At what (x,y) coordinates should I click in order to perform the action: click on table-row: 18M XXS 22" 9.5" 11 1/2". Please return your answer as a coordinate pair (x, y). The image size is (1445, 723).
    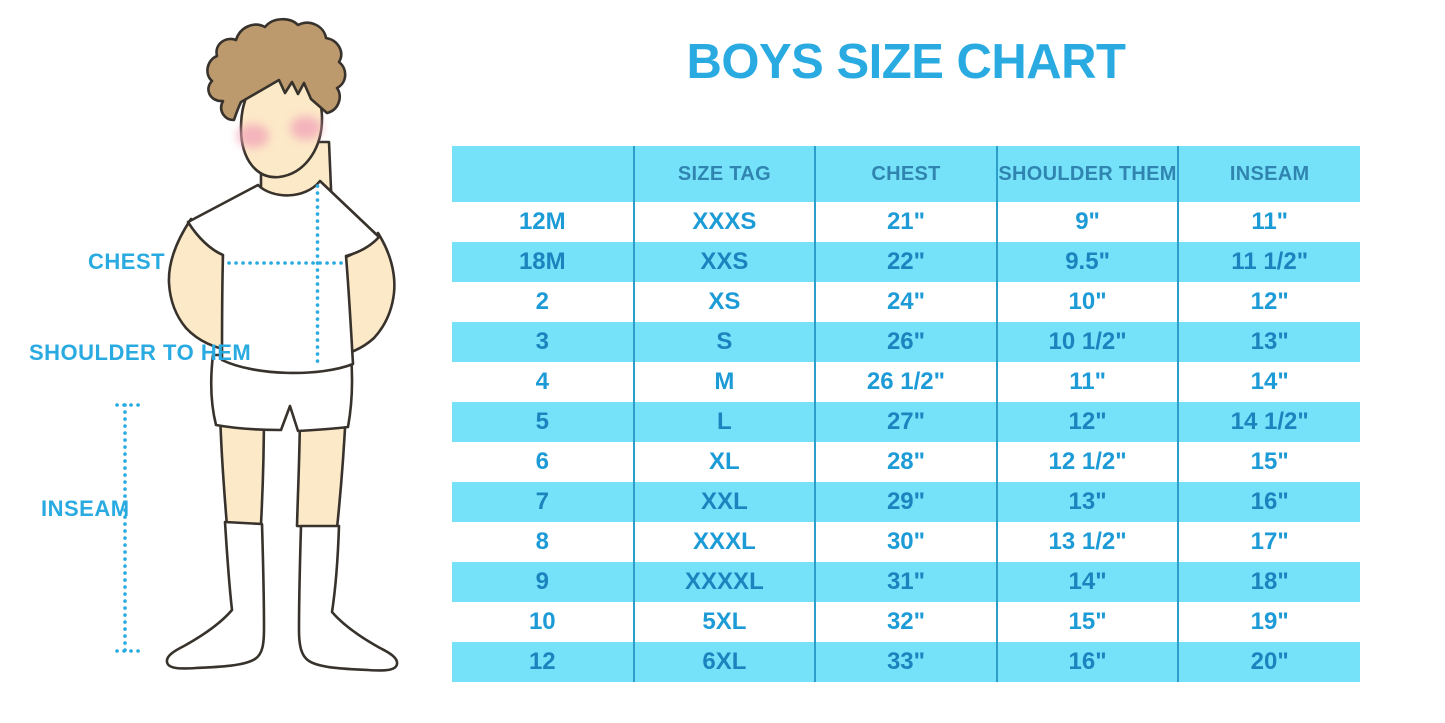
    Looking at the image, I should click on (906, 262).